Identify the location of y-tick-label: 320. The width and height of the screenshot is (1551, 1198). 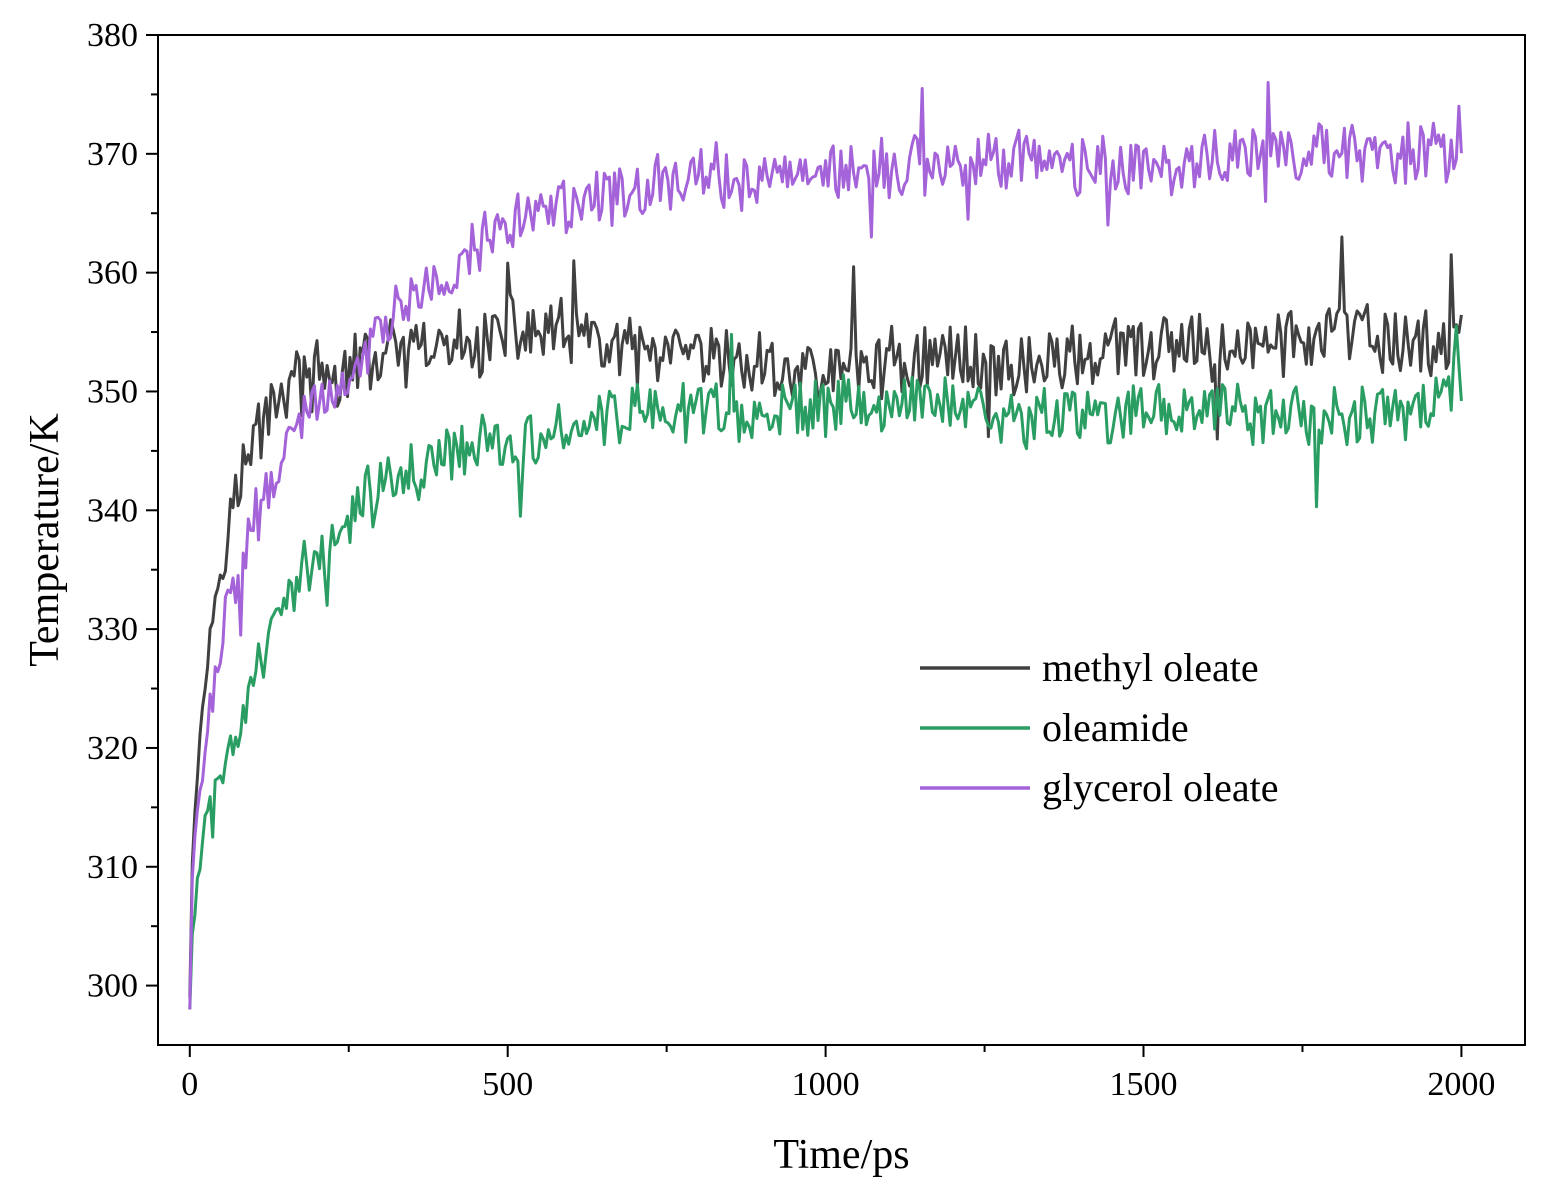
(112, 748).